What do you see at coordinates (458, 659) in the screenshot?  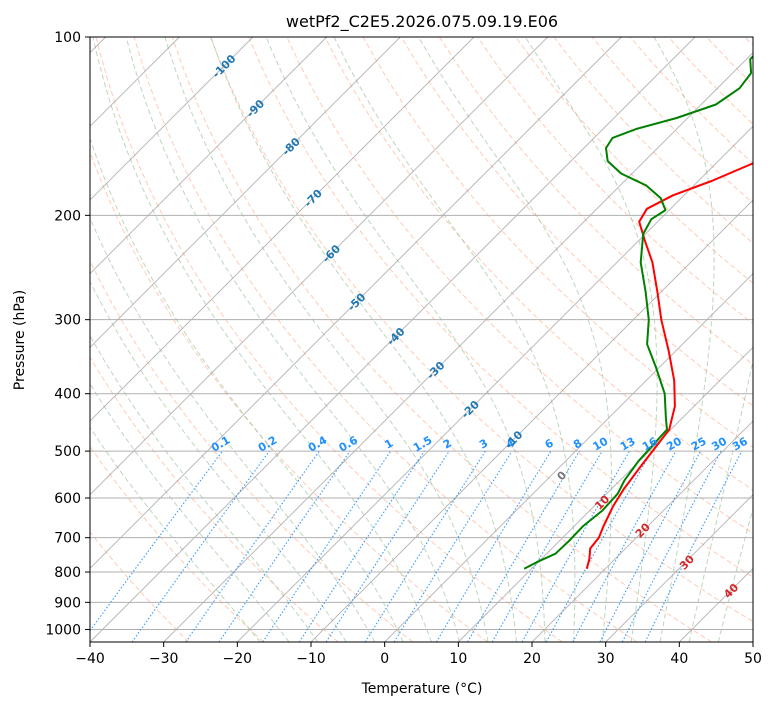 I see `x-tick-label: 10` at bounding box center [458, 659].